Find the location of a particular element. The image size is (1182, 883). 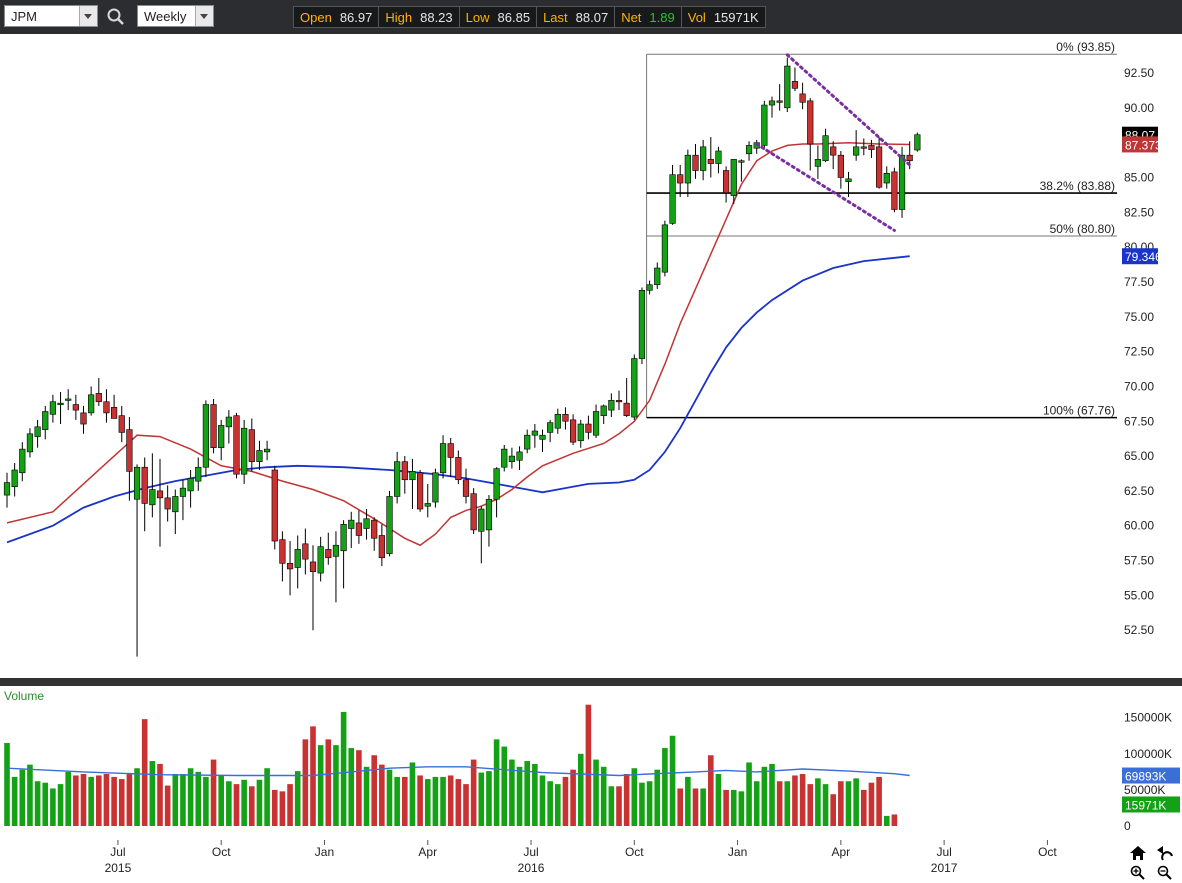

fibonacci-level-label: 38.2% (83.88) is located at coordinates (1077, 186).